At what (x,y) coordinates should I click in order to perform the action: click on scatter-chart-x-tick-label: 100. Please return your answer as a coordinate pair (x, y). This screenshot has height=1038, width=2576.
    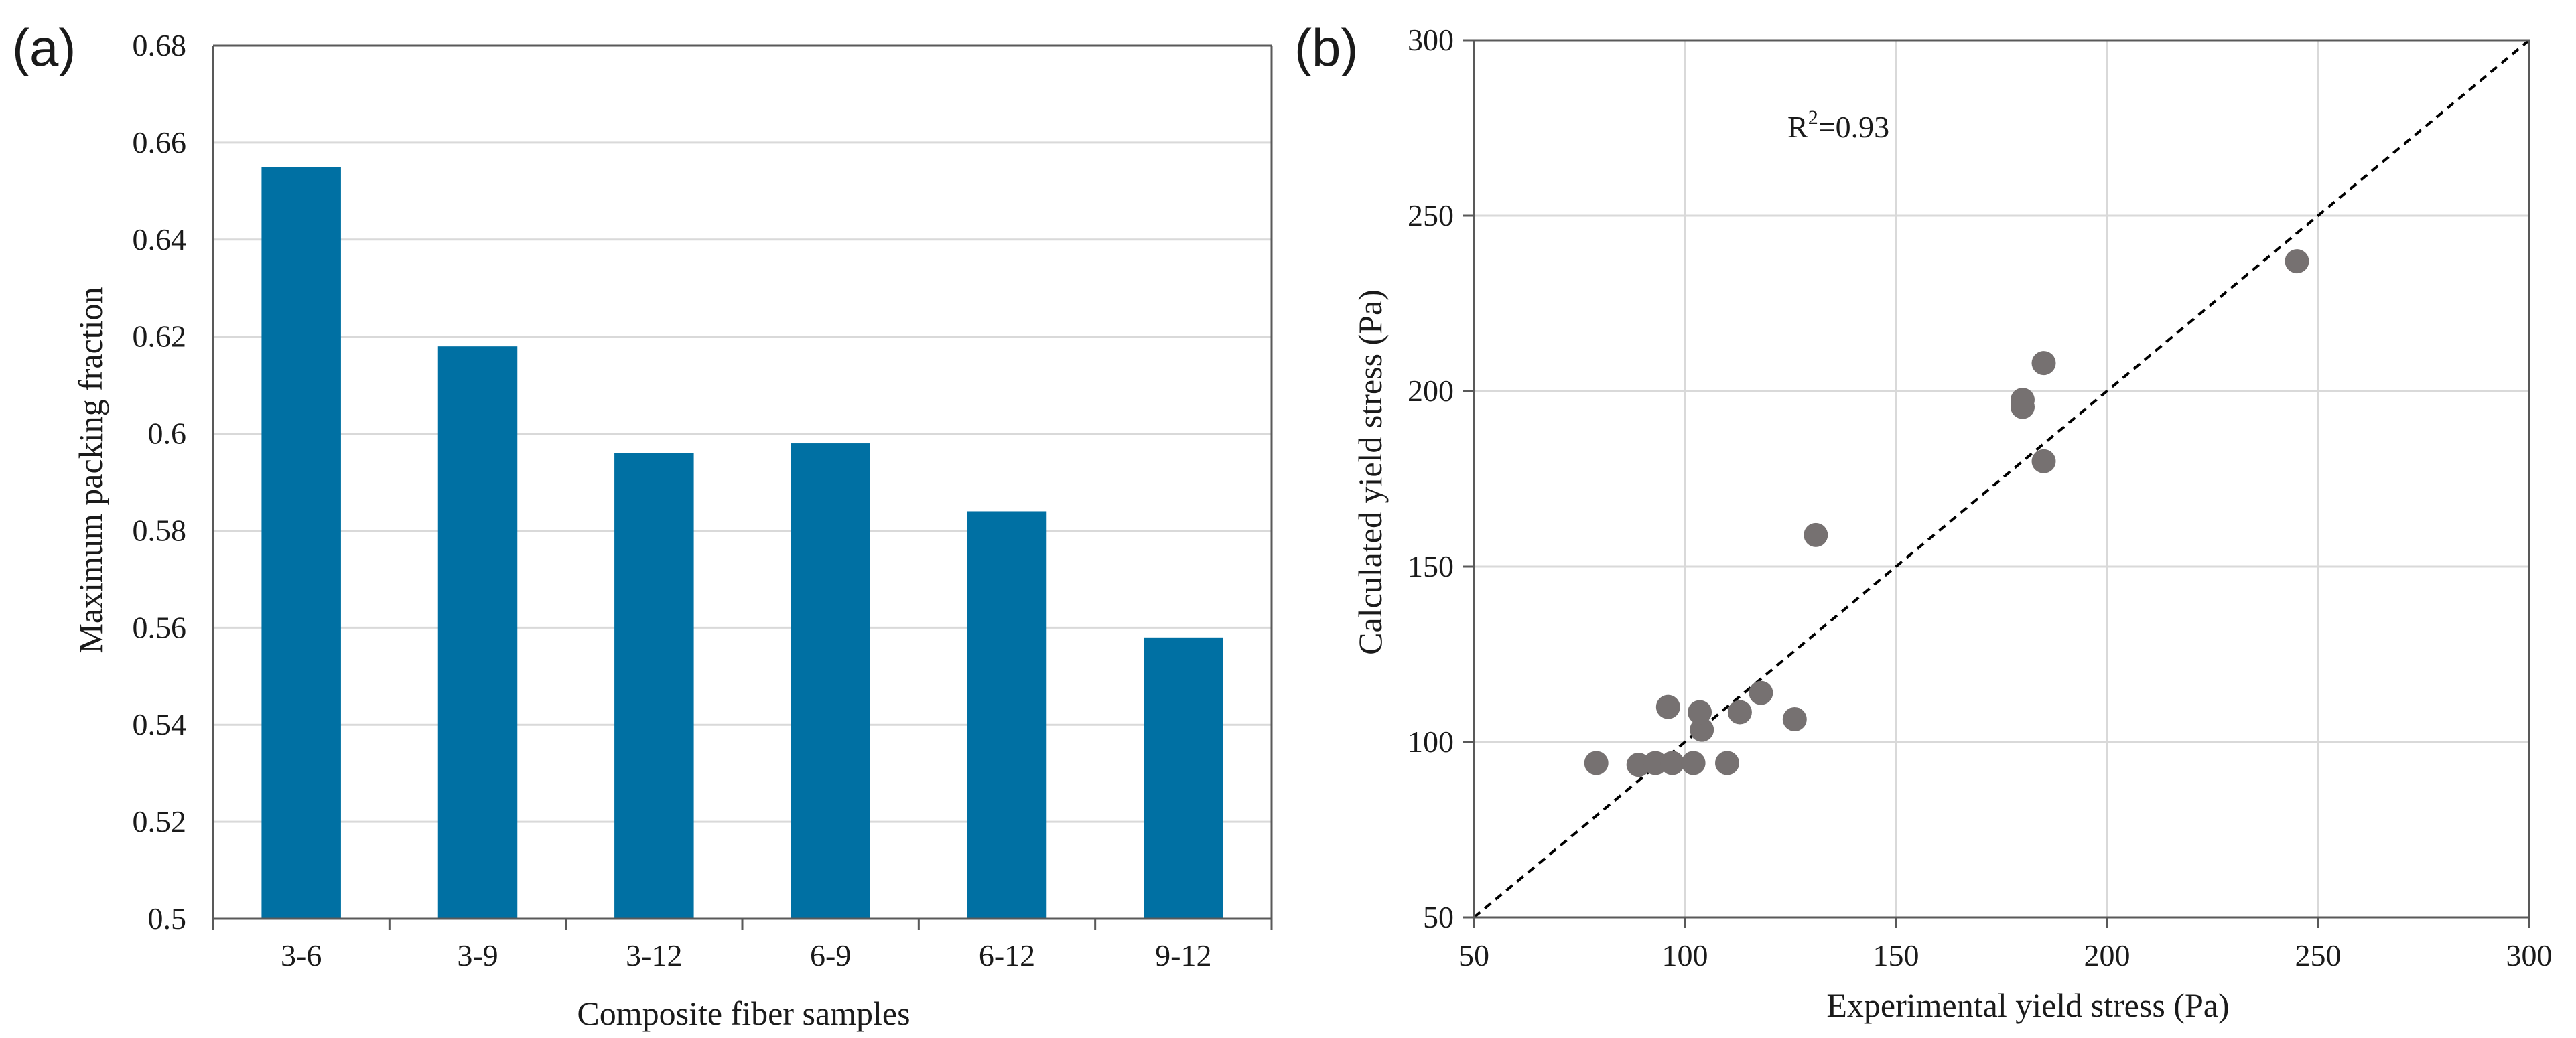
    Looking at the image, I should click on (1685, 955).